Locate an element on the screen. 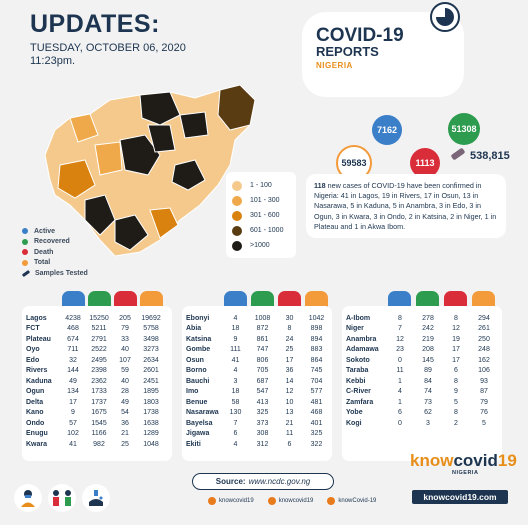 This screenshot has height=525, width=528. table-row: Ogun 134 1733 28 1895 is located at coordinates (99, 392).